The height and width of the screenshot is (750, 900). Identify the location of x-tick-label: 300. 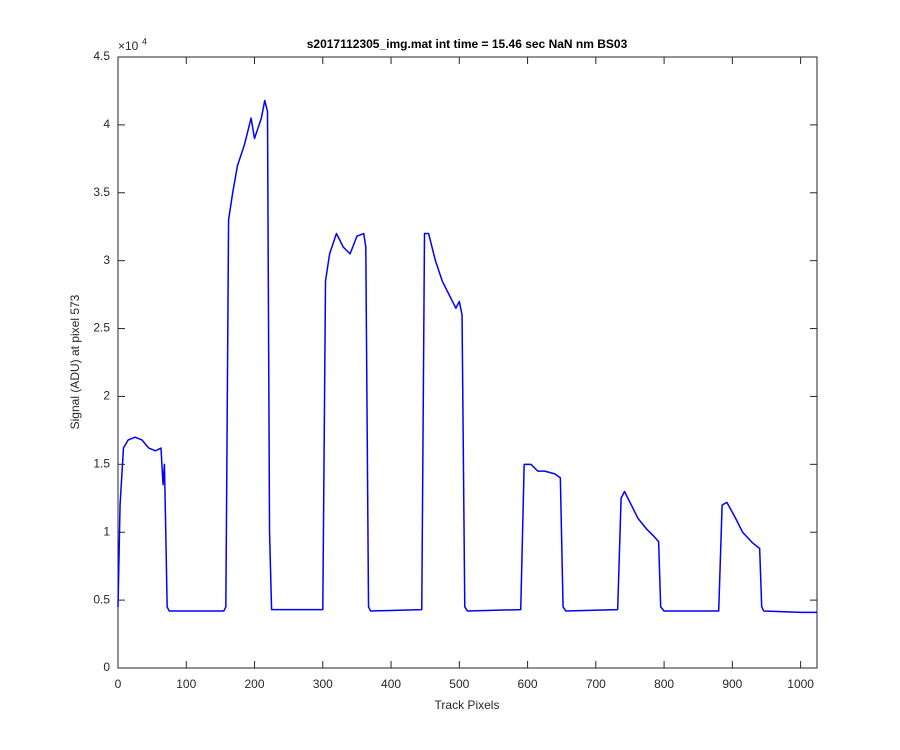
(323, 684).